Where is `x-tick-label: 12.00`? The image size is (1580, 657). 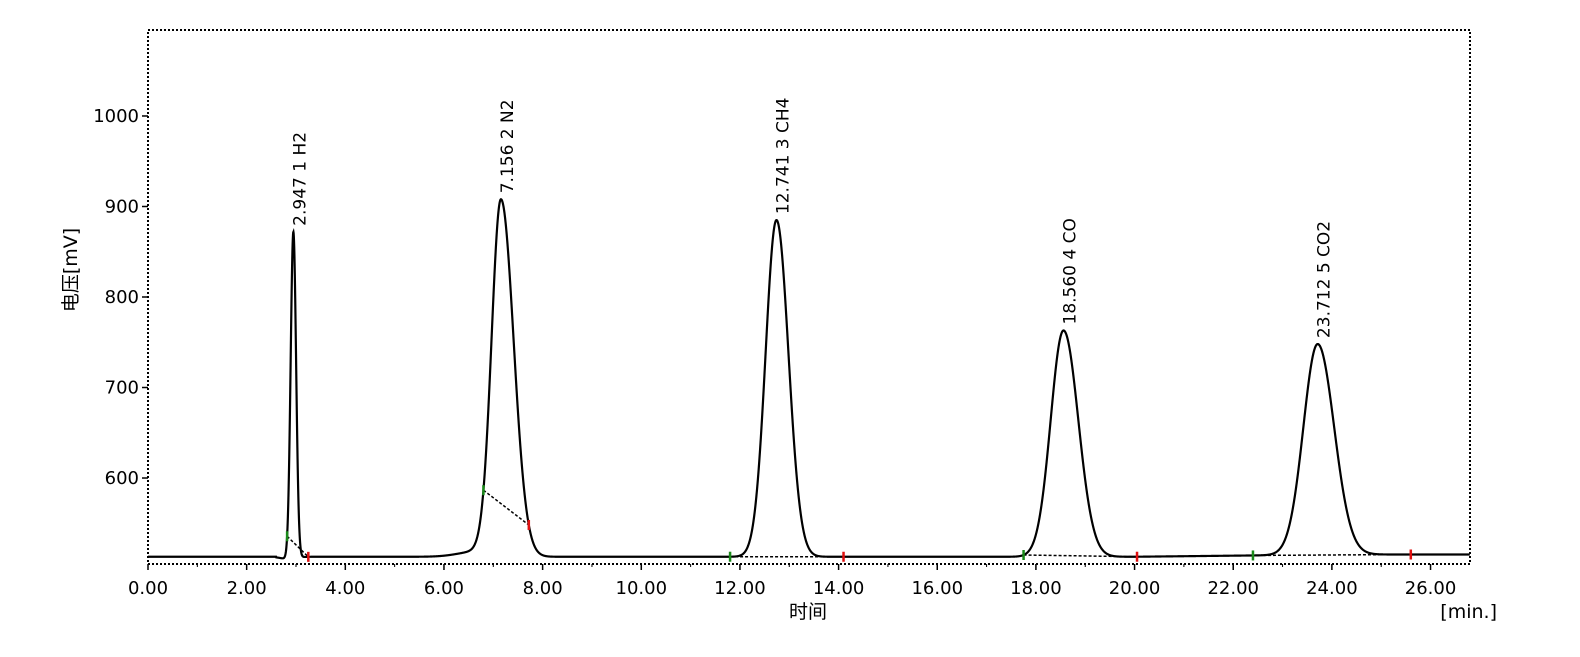
x-tick-label: 12.00 is located at coordinates (740, 588).